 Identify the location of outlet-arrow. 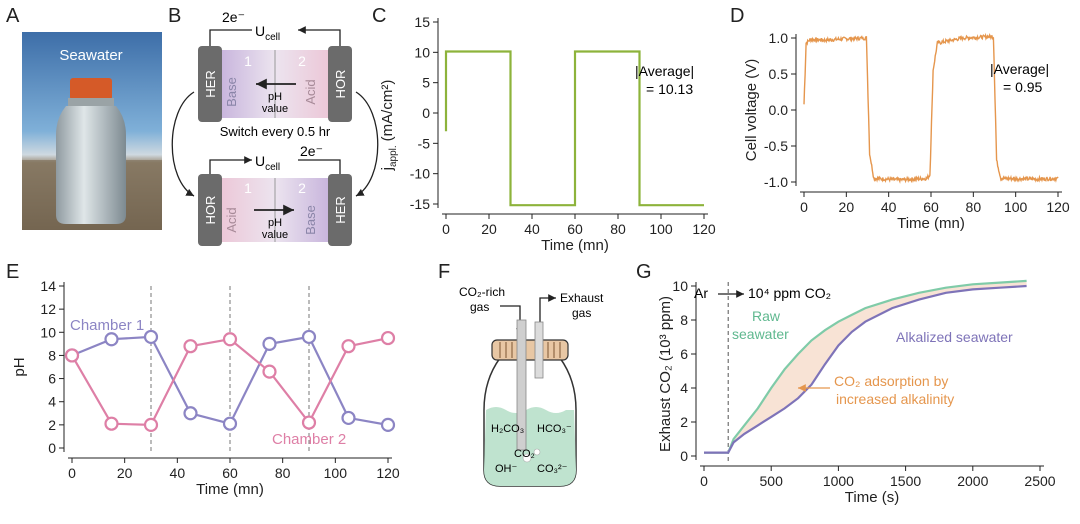
(547, 312).